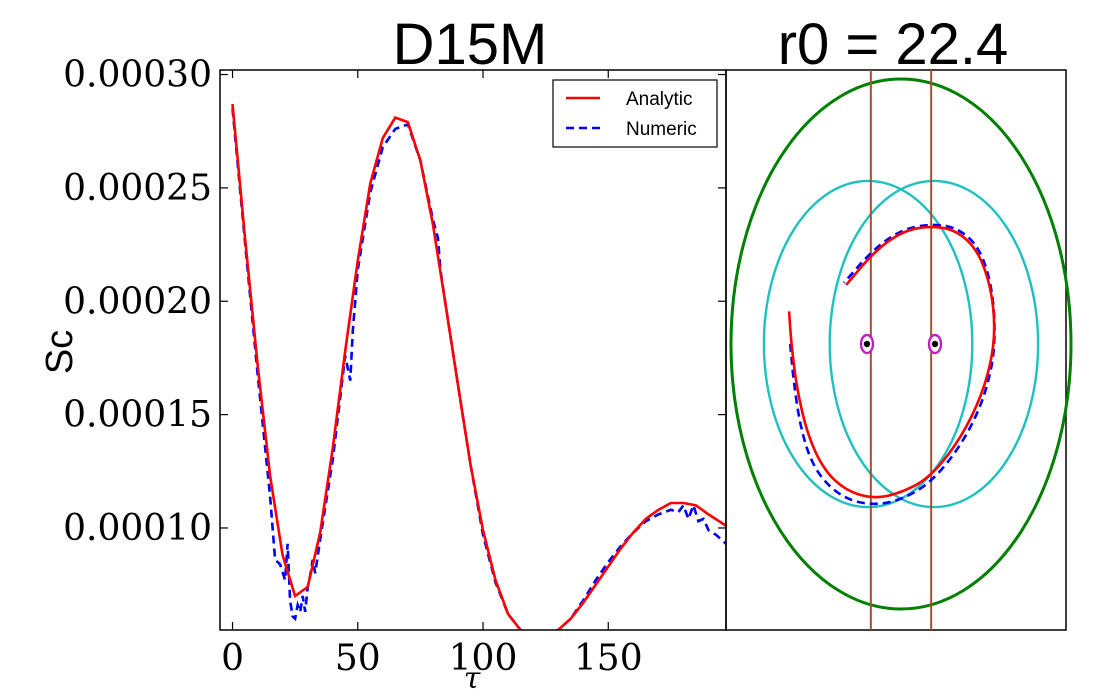 This screenshot has height=700, width=1100. Describe the element at coordinates (893, 44) in the screenshot. I see `right-chart-title: r0 = 22.4` at that location.